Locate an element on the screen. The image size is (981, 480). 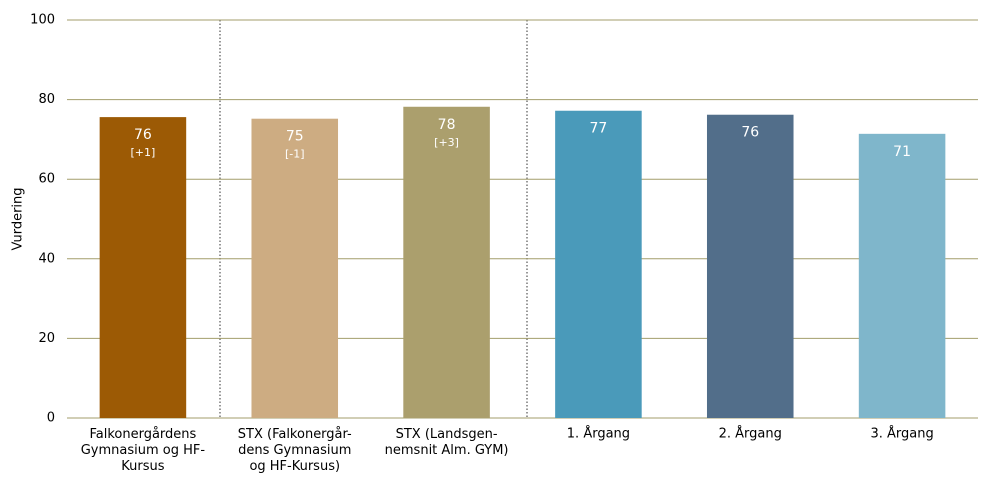
y-tick-label: 40 is located at coordinates (46, 258).